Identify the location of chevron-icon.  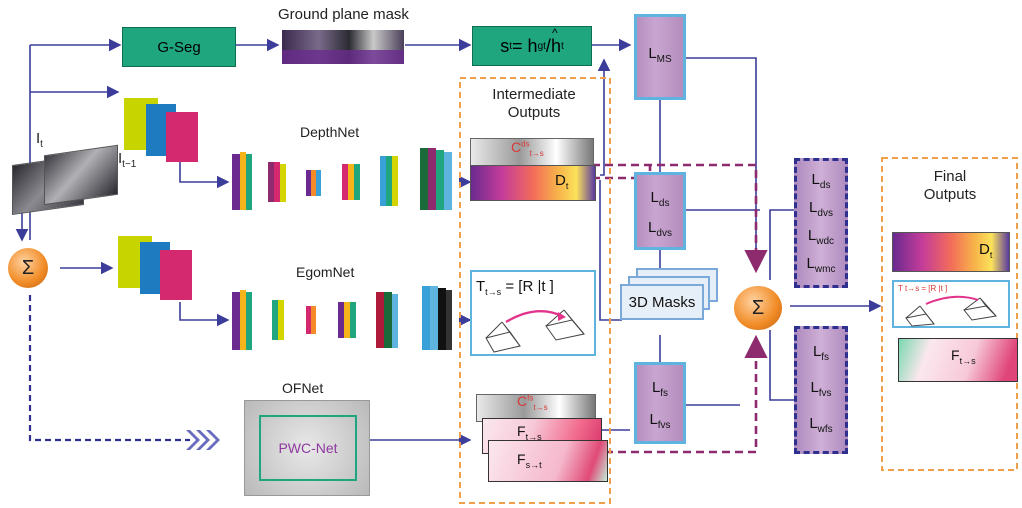
(203, 440).